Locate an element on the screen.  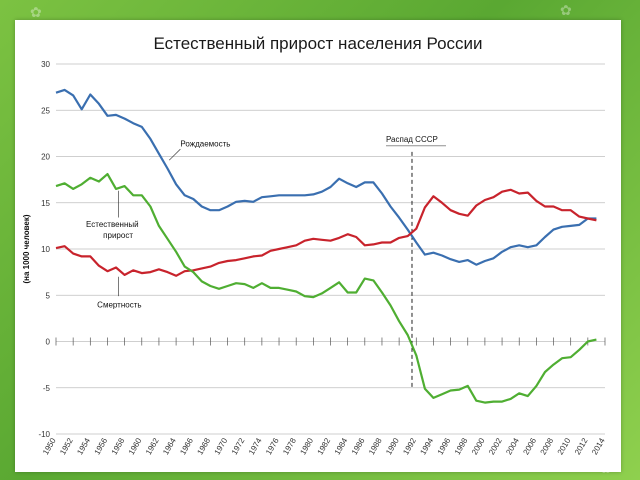
x-tick-label: 1962 is located at coordinates (152, 446).